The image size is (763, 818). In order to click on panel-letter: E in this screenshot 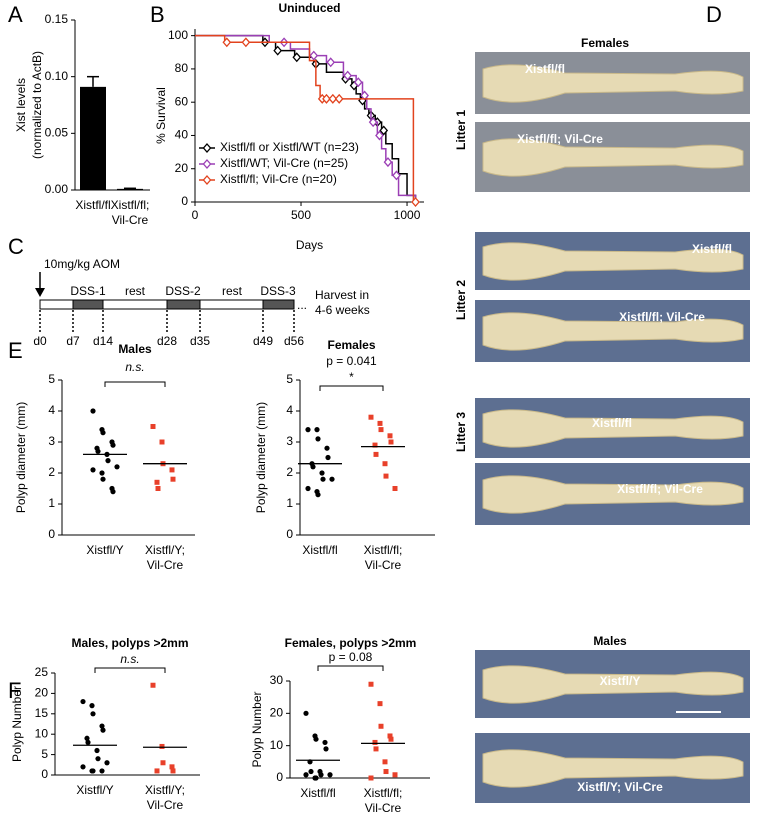, I will do `click(15, 350)`.